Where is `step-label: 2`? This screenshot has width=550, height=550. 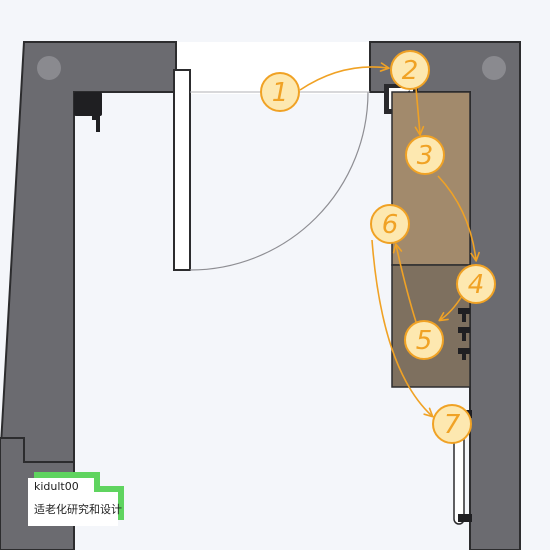
step-label: 2 is located at coordinates (410, 71).